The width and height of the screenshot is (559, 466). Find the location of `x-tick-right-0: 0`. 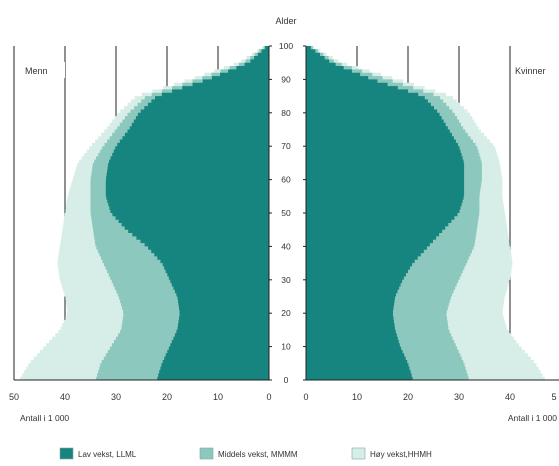

x-tick-right-0: 0 is located at coordinates (305, 397).